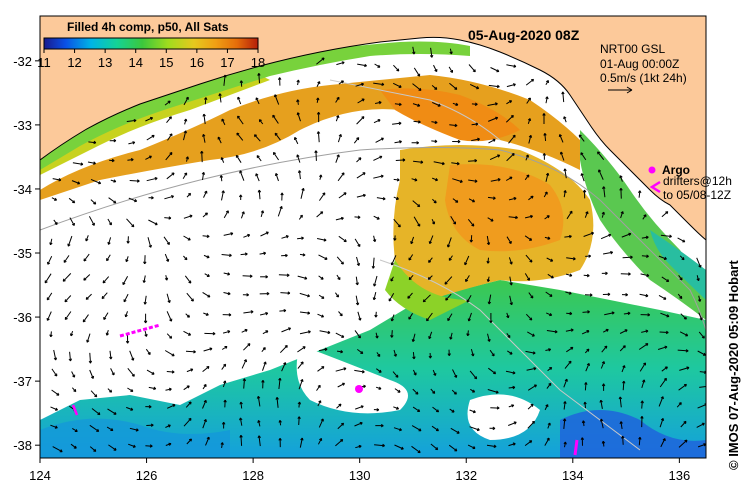 This screenshot has height=496, width=749. Describe the element at coordinates (151, 43) in the screenshot. I see `colorbar-gradient` at that location.